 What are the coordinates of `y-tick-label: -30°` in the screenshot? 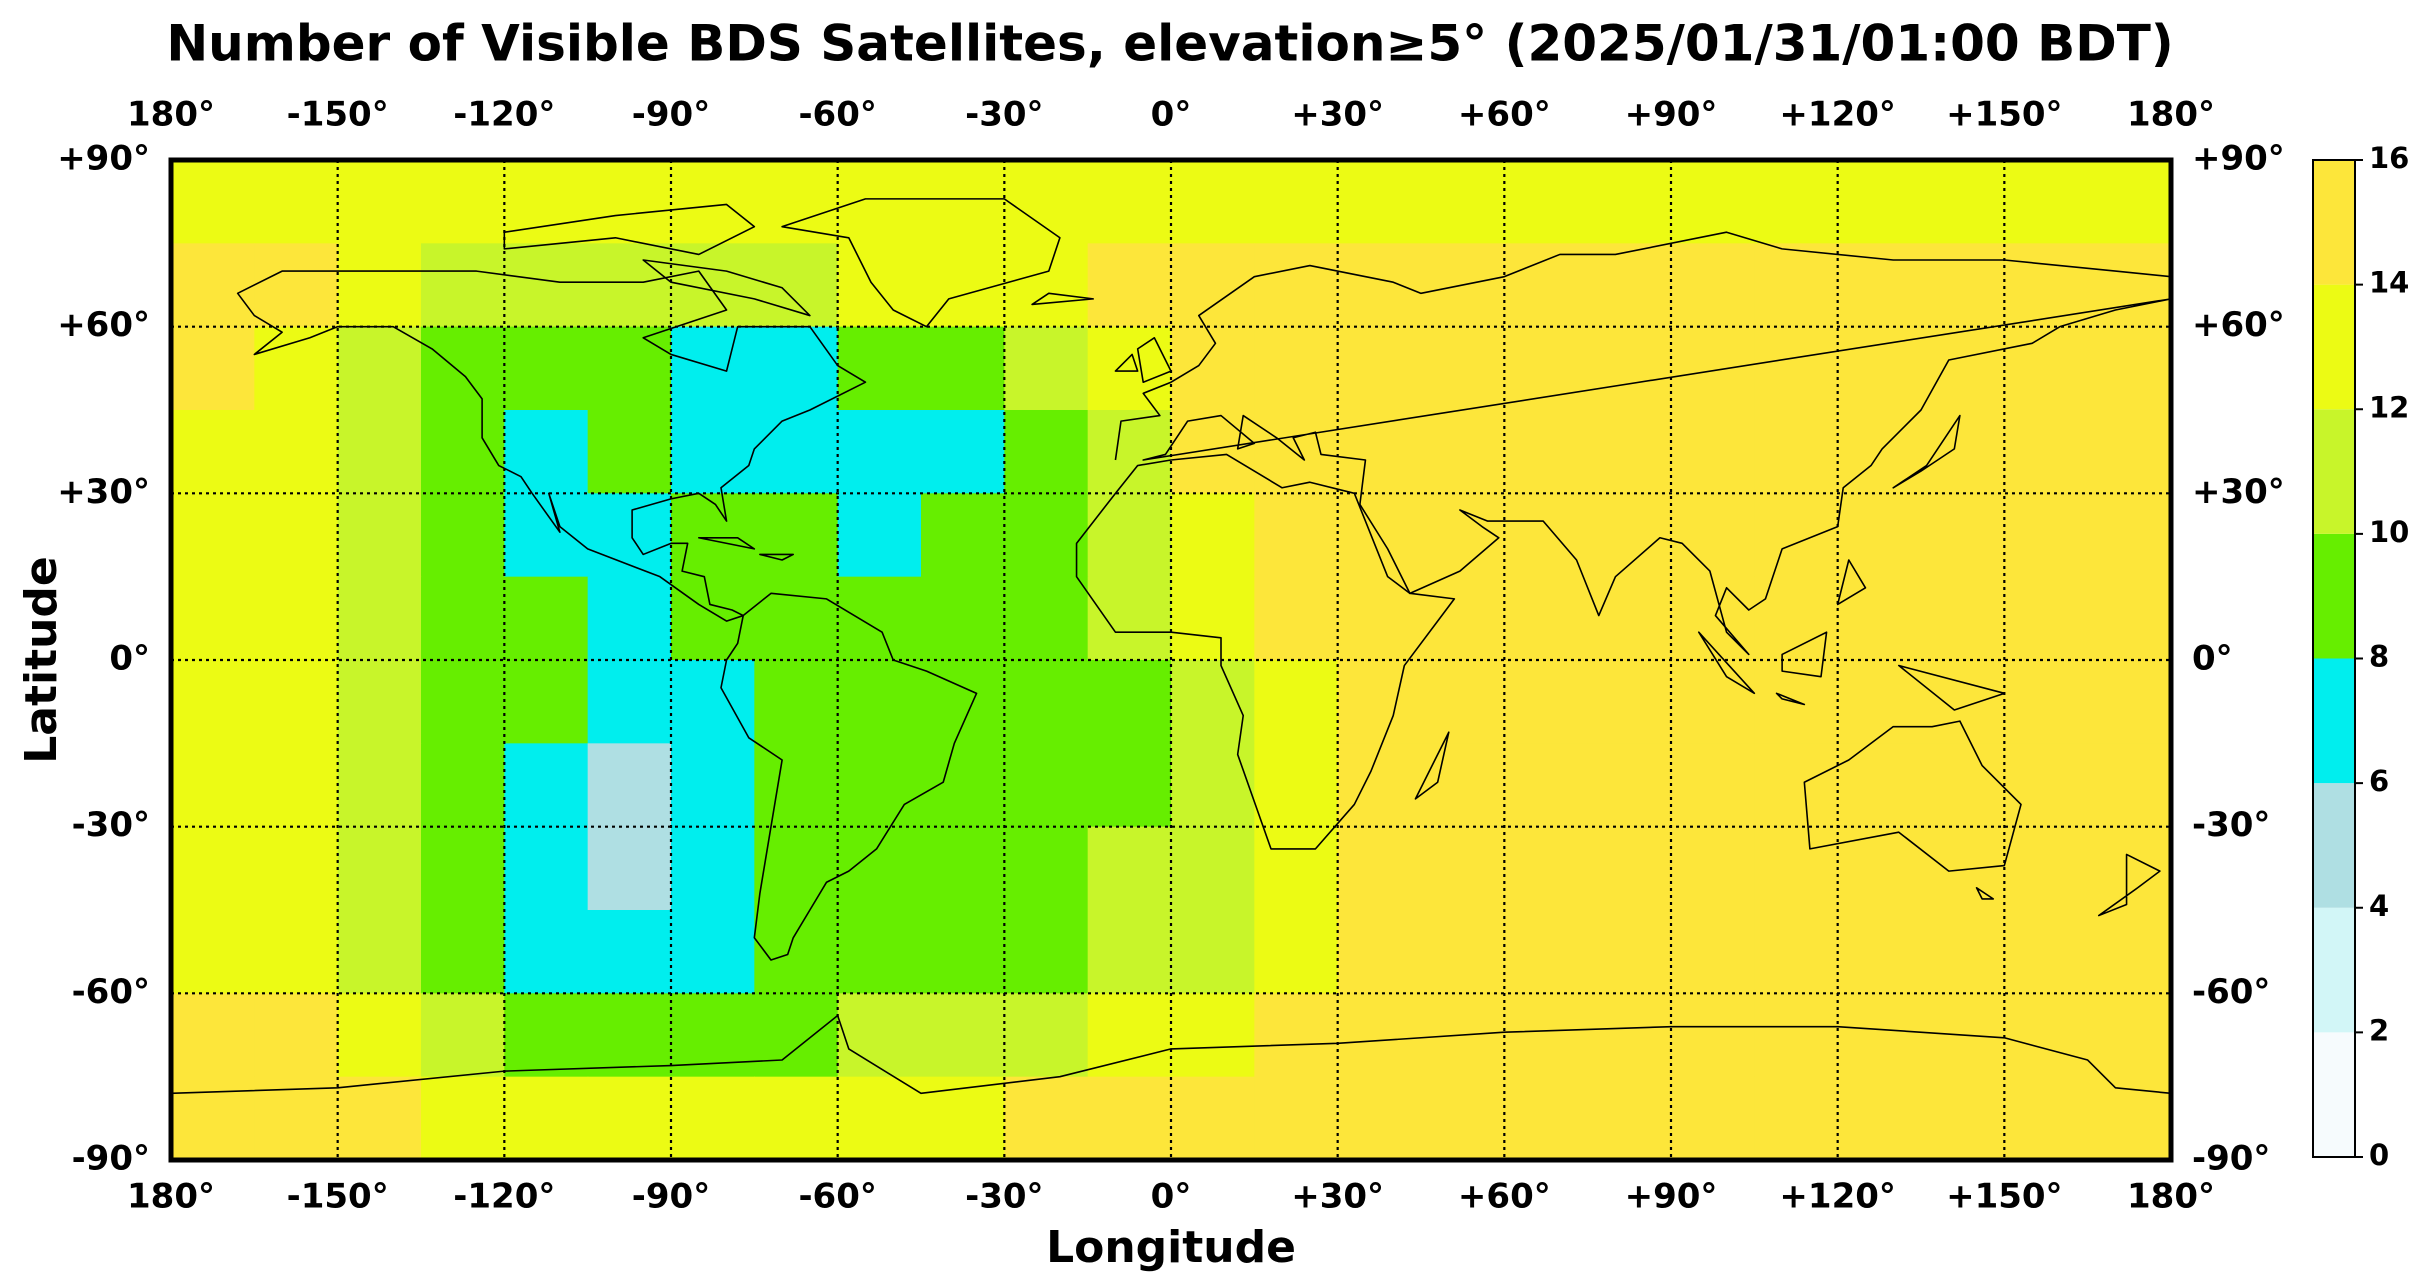 It's located at (111, 825).